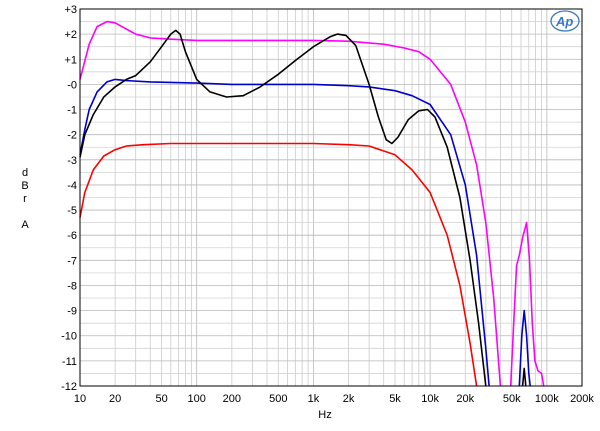 This screenshot has width=600, height=431. What do you see at coordinates (70, 10) in the screenshot?
I see `y-tick-label: +3` at bounding box center [70, 10].